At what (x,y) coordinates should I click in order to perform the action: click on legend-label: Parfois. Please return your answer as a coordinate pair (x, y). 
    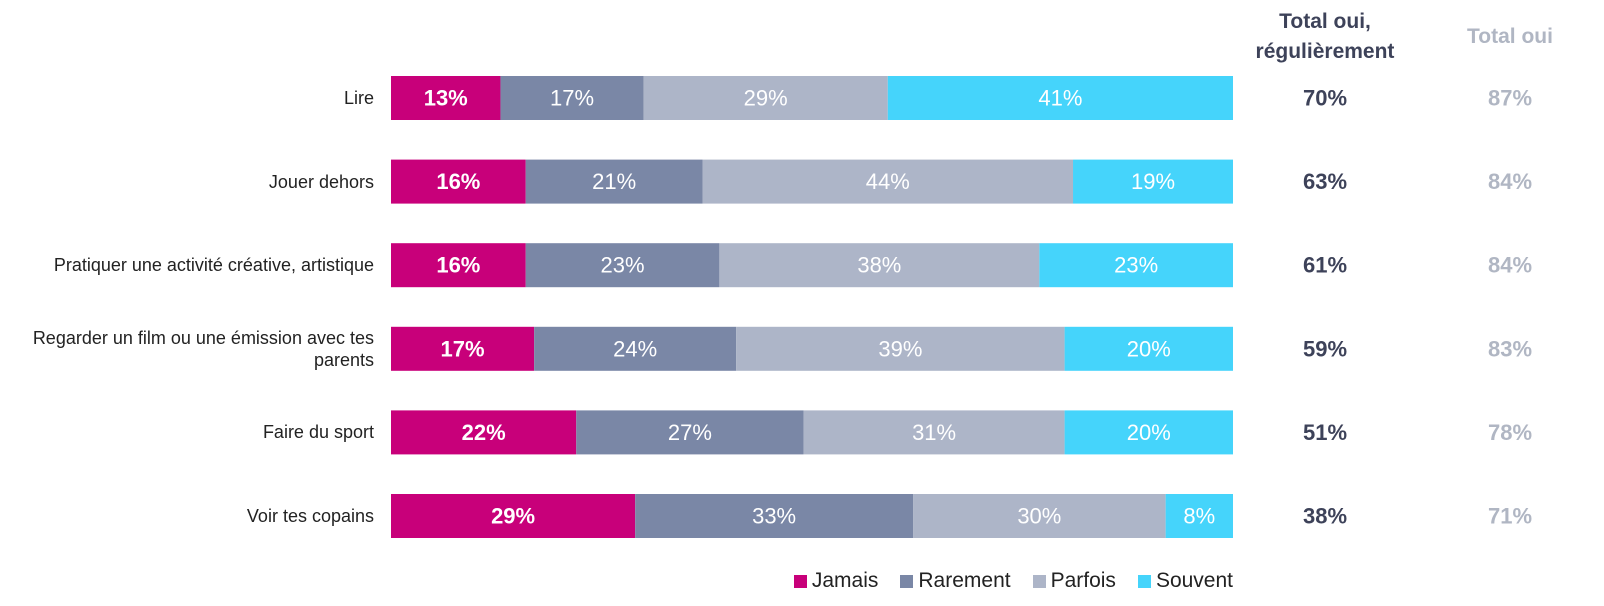
    Looking at the image, I should click on (1083, 580).